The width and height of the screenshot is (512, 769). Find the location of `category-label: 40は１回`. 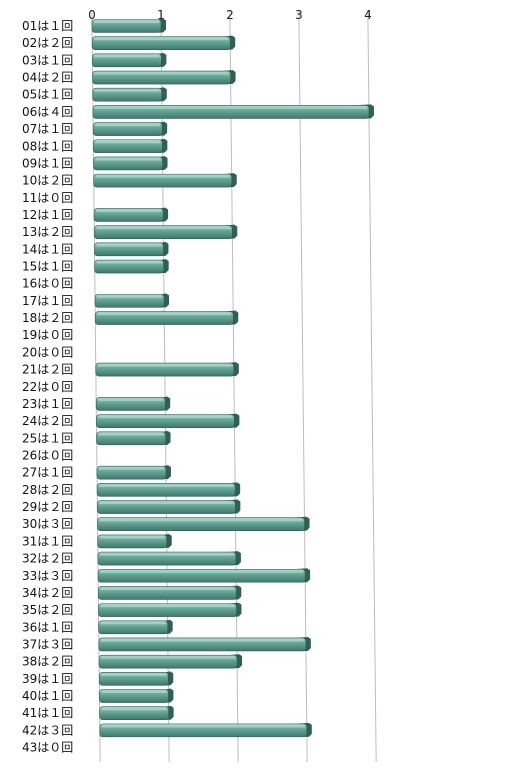

category-label: 40は１回 is located at coordinates (47, 696).